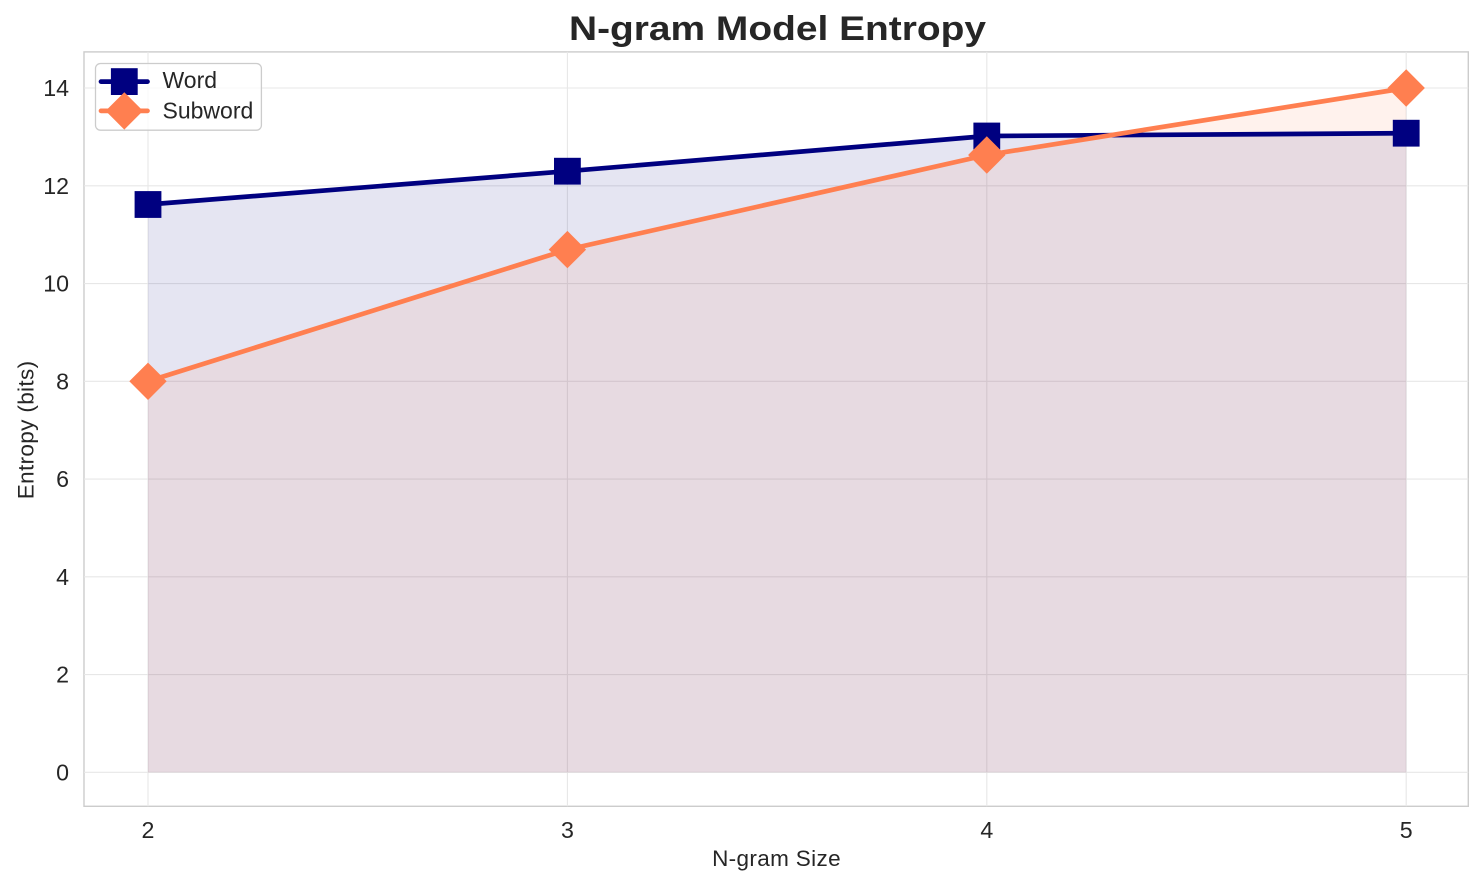  Describe the element at coordinates (62, 772) in the screenshot. I see `svg-text: 0` at that location.